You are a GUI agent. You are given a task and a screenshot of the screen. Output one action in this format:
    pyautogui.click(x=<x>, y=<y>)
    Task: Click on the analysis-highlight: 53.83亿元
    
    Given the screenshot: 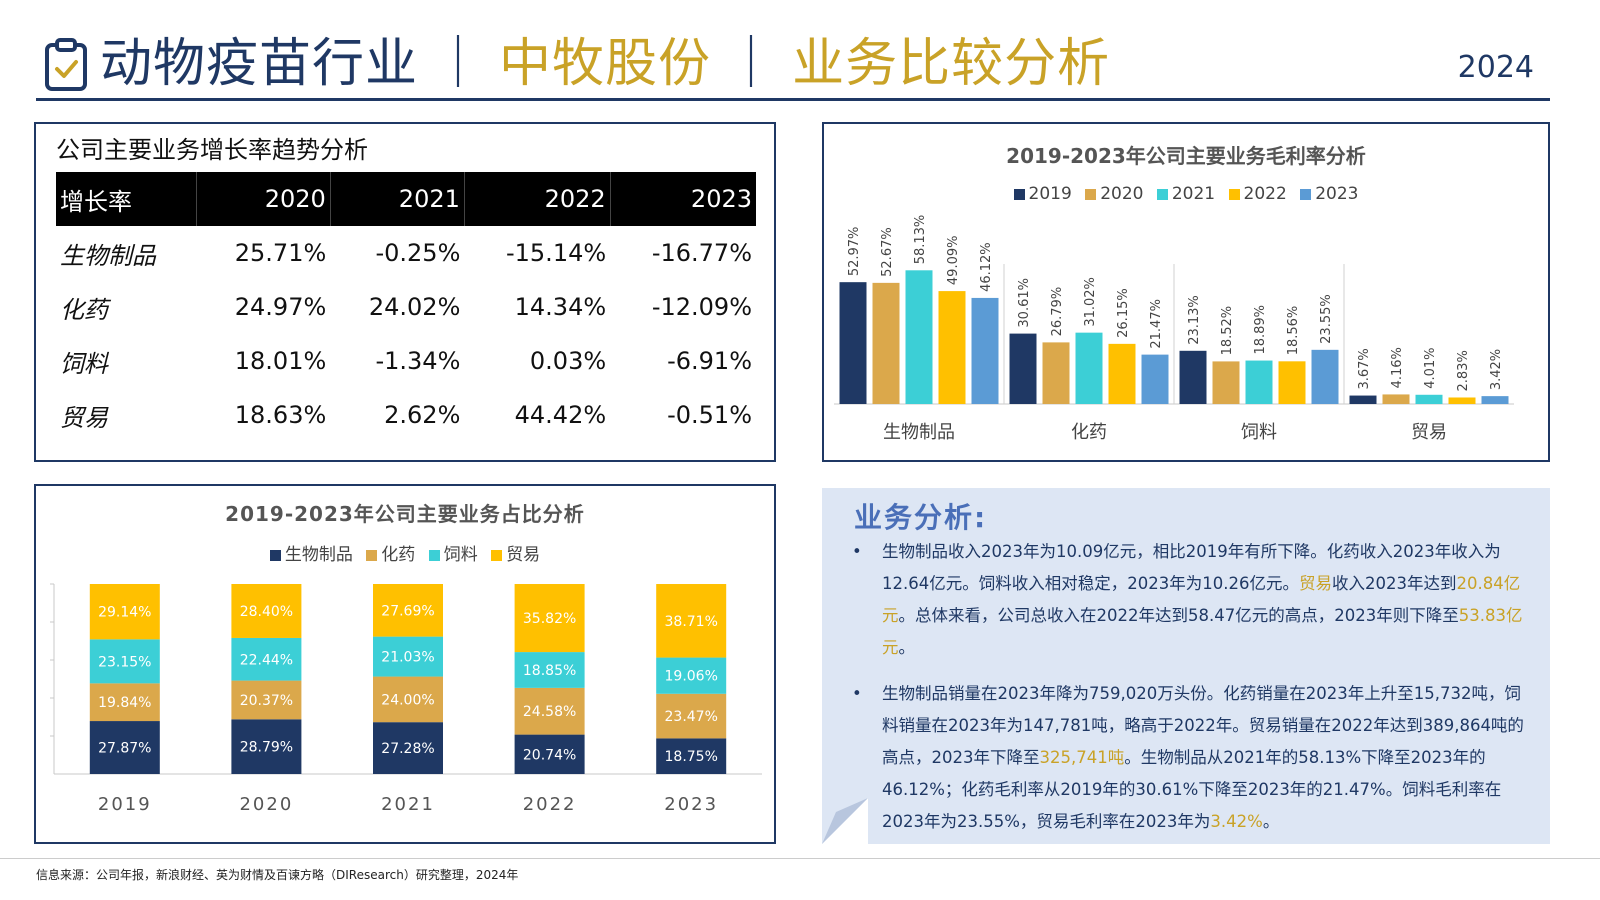 What is the action you would take?
    pyautogui.click(x=1202, y=631)
    